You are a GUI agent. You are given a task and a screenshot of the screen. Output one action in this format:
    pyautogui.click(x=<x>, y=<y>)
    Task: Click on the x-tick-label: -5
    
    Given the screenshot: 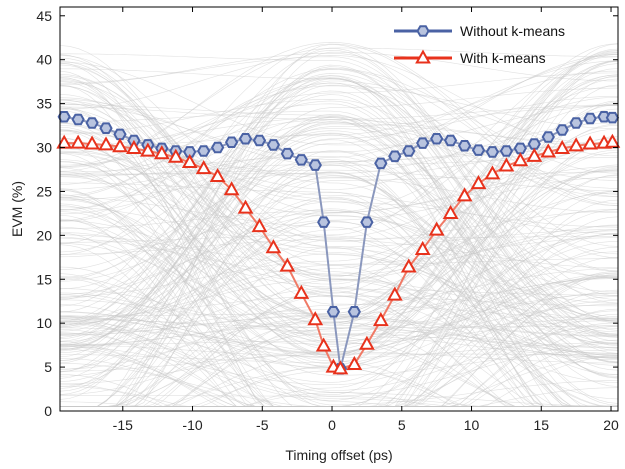 What is the action you would take?
    pyautogui.click(x=262, y=425)
    